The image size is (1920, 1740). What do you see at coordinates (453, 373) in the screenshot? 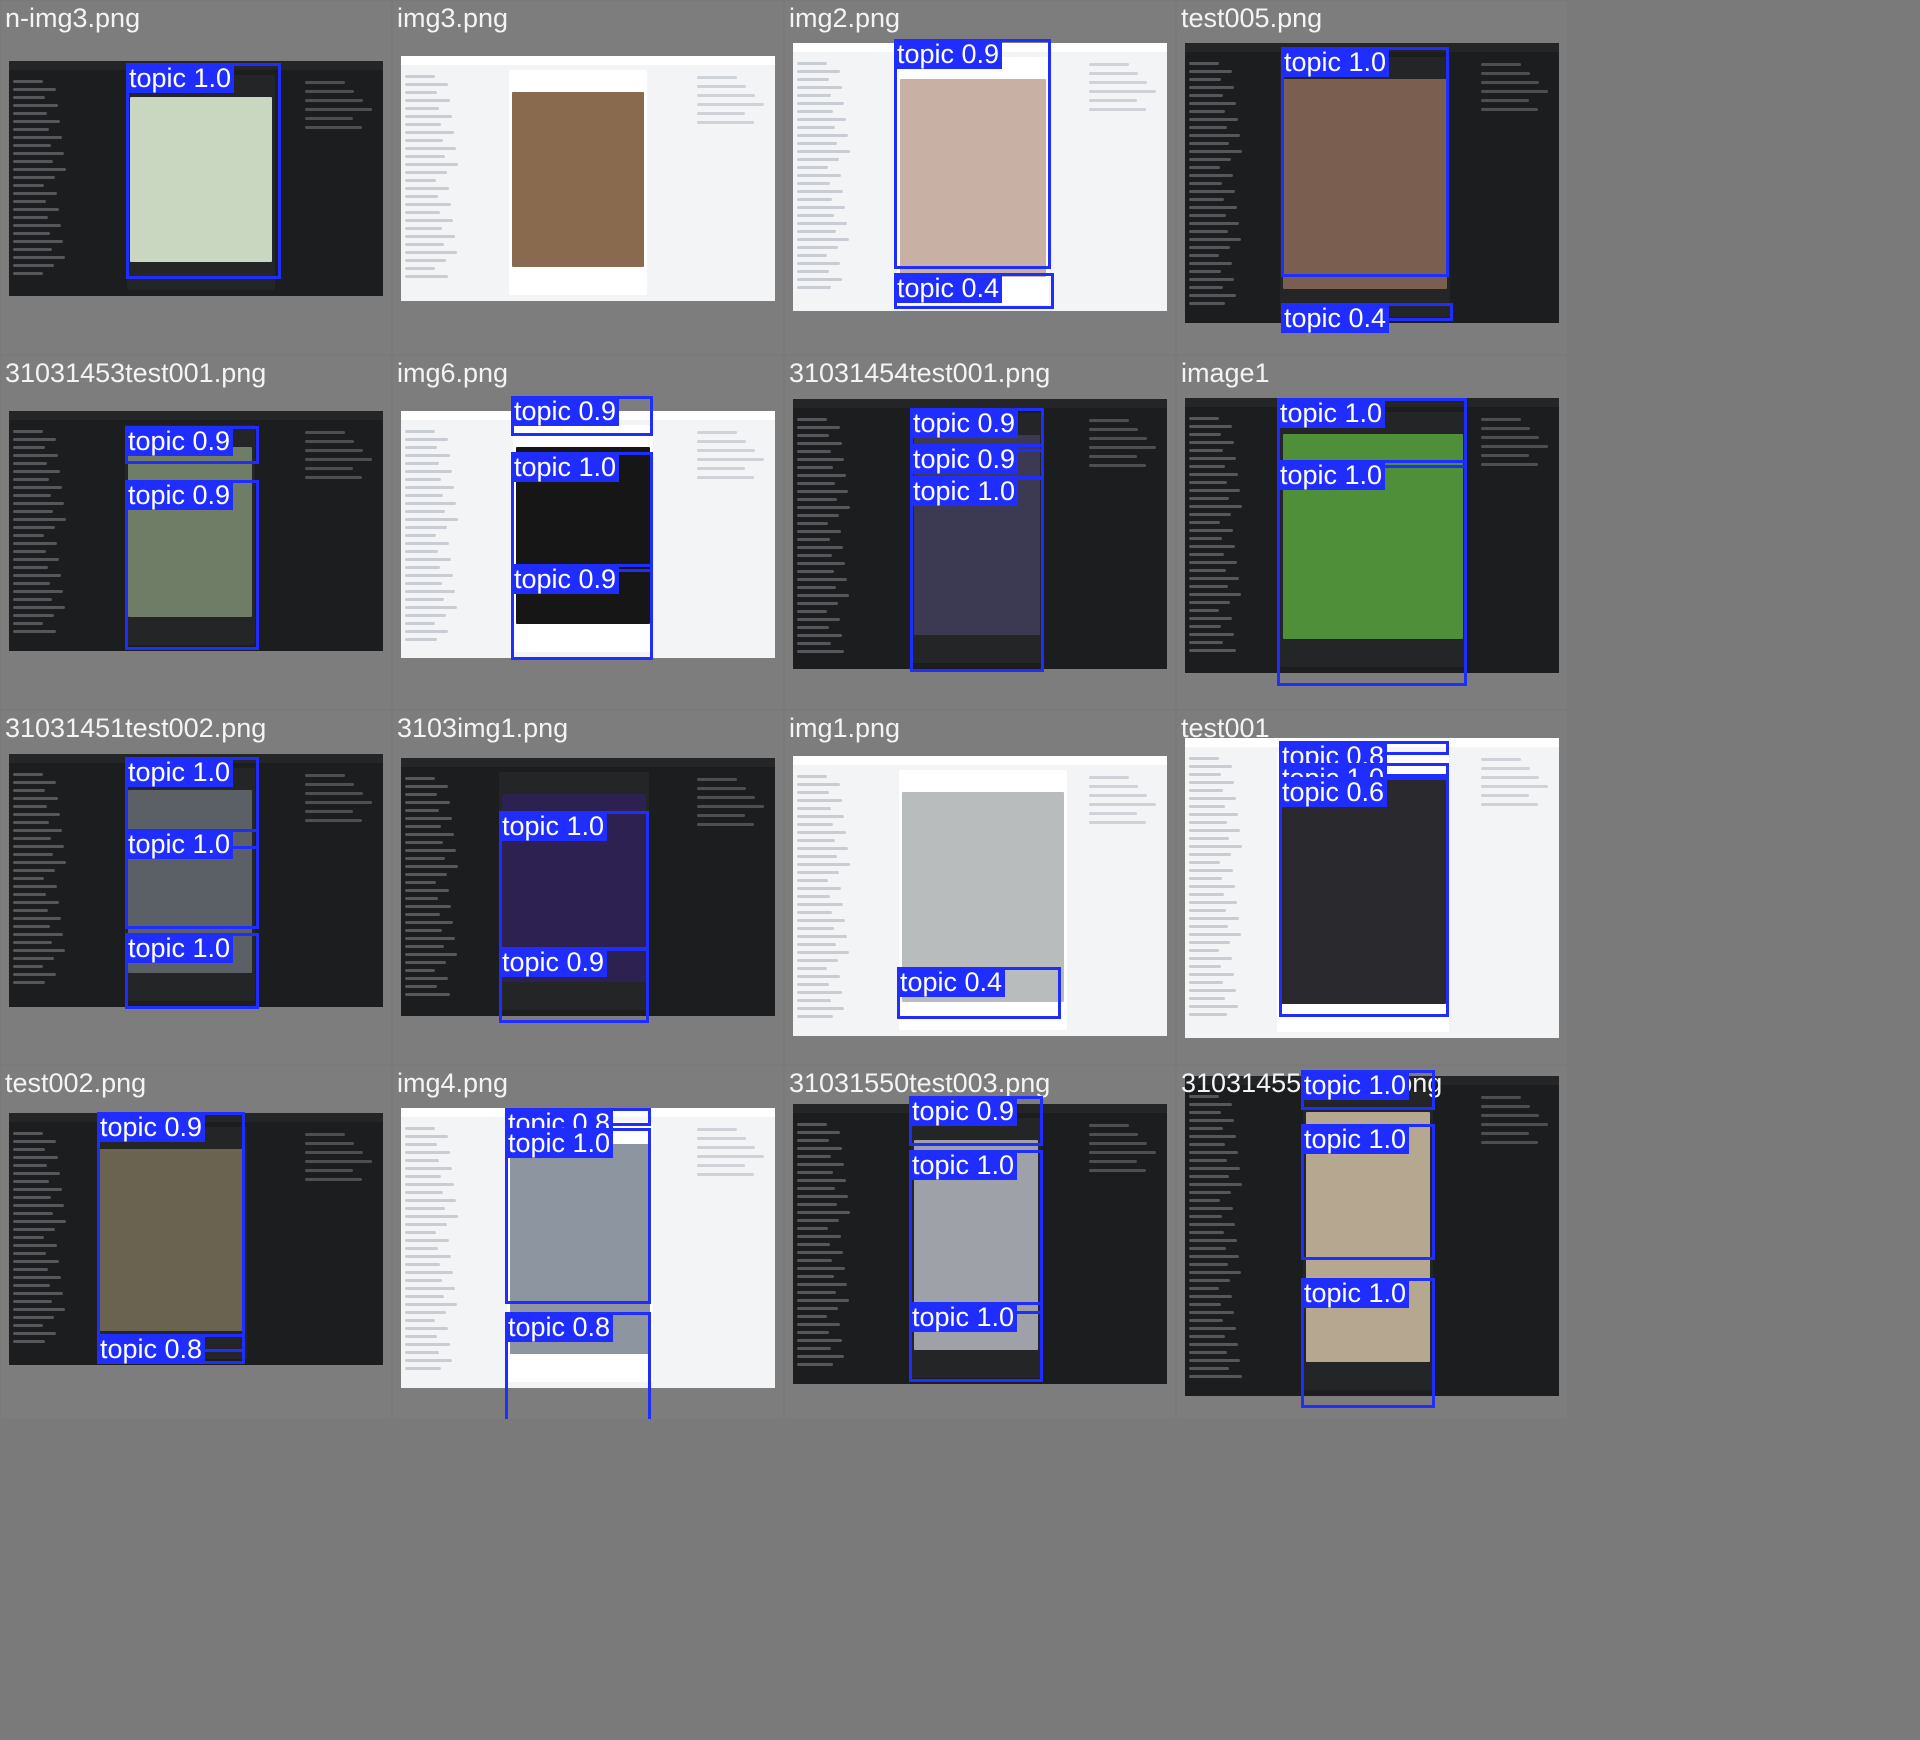
I see `tile-filename: img6.png` at bounding box center [453, 373].